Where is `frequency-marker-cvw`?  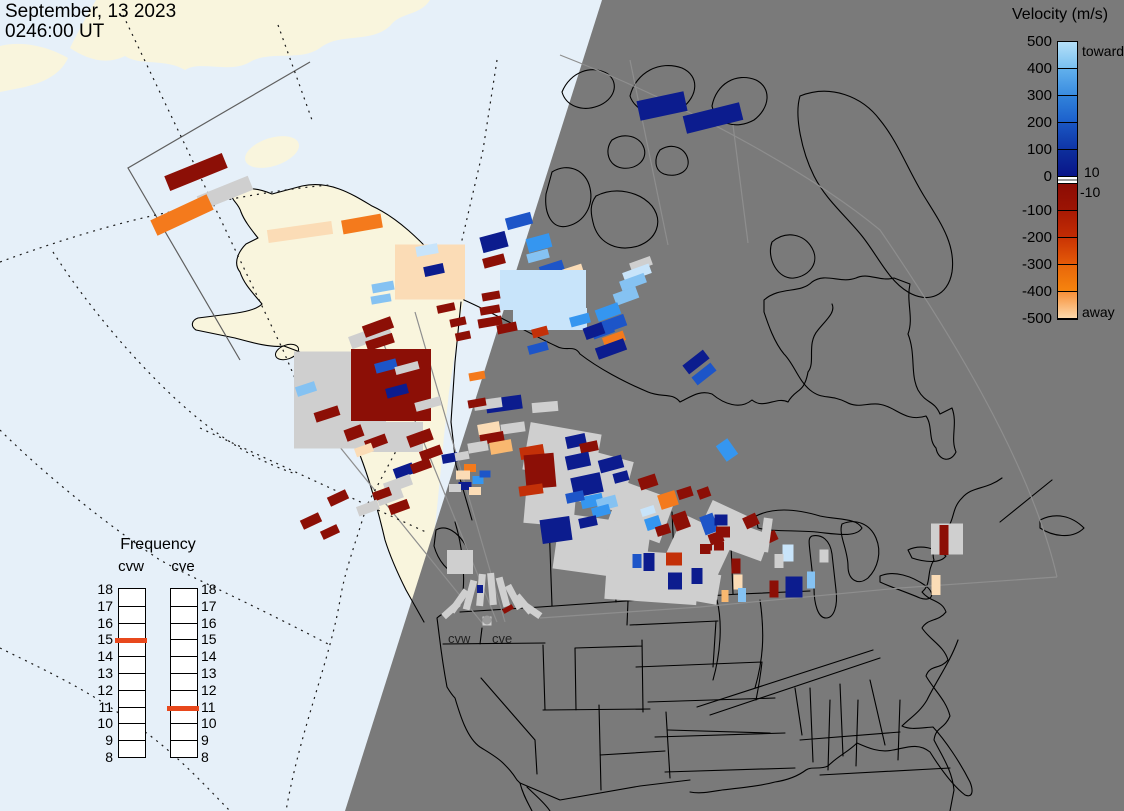 frequency-marker-cvw is located at coordinates (131, 640).